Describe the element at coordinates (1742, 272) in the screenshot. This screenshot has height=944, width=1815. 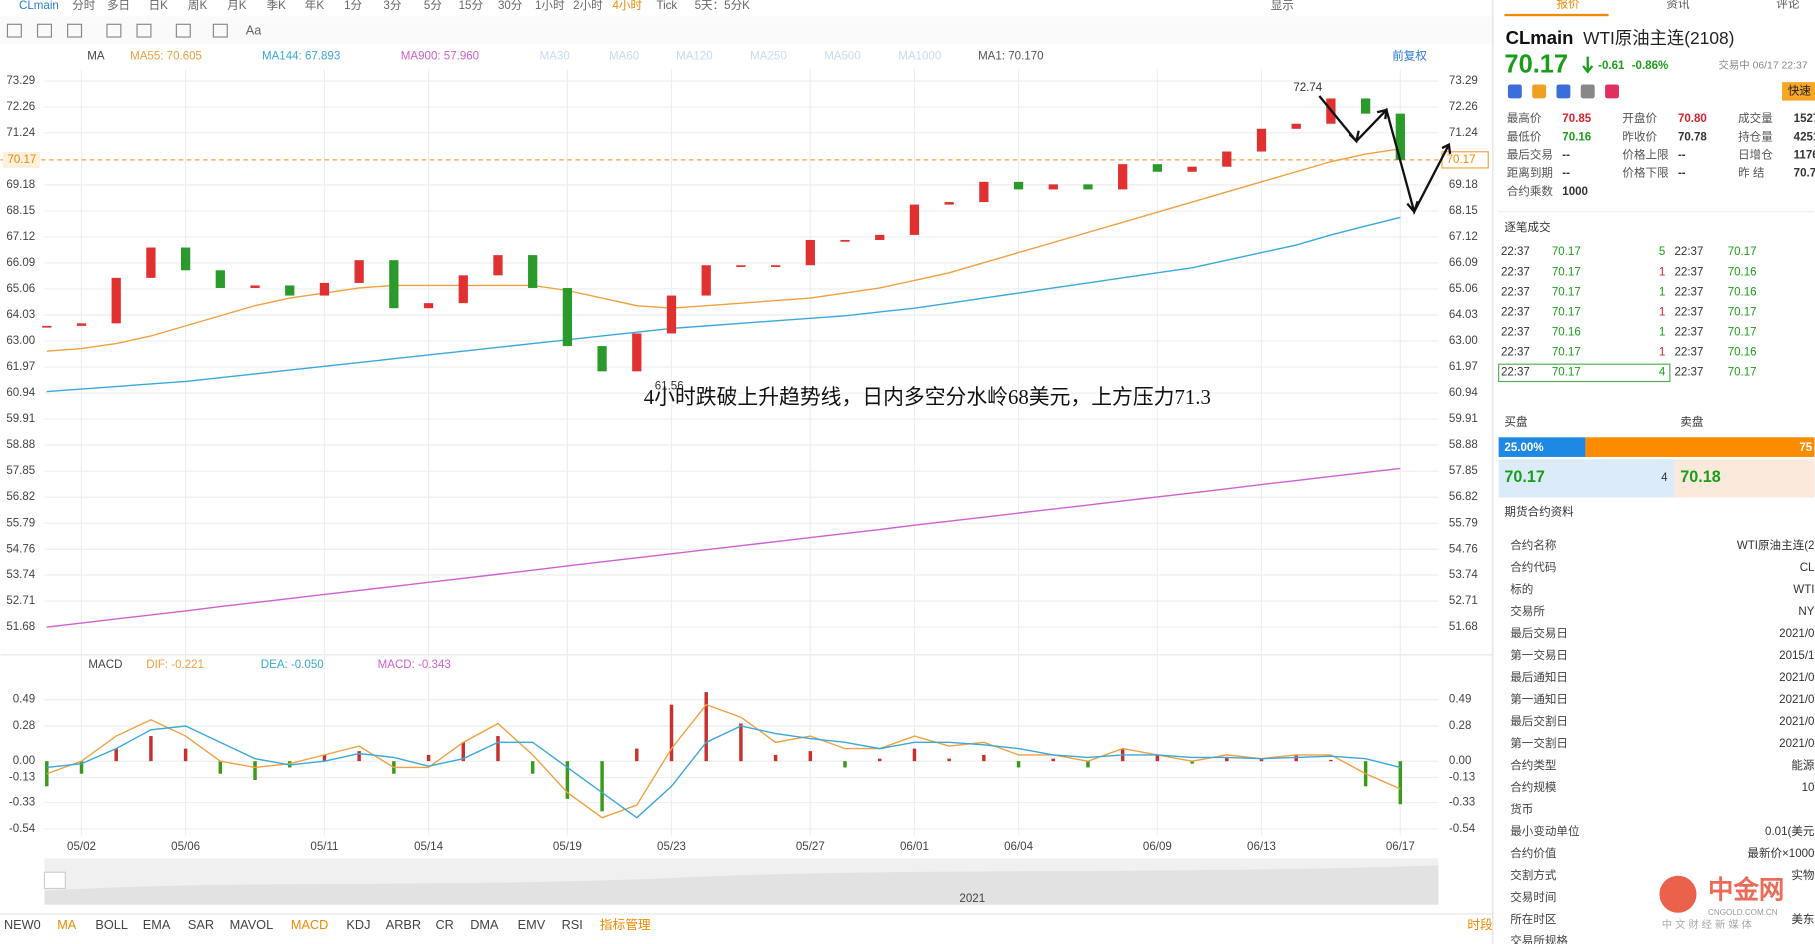
I see `trade-price: 70.16` at that location.